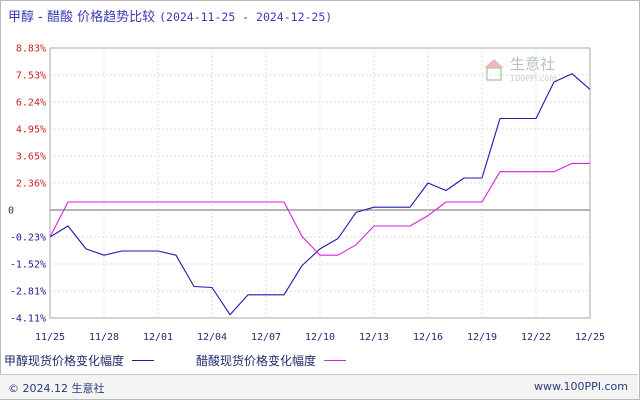  What do you see at coordinates (11, 211) in the screenshot?
I see `y-tick-label: 0` at bounding box center [11, 211].